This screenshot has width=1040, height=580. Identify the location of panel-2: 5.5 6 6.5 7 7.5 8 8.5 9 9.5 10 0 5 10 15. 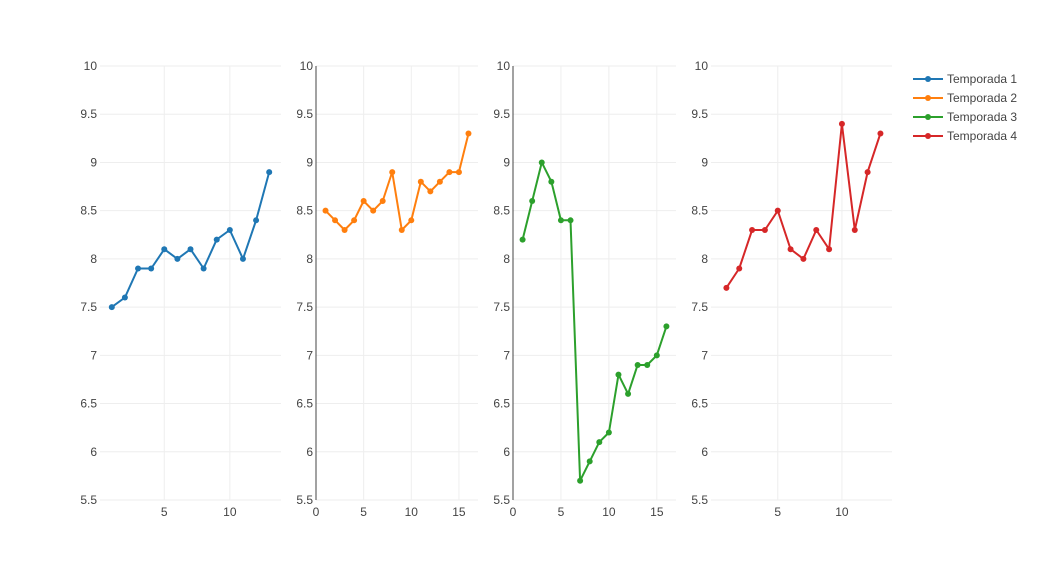
(387, 289).